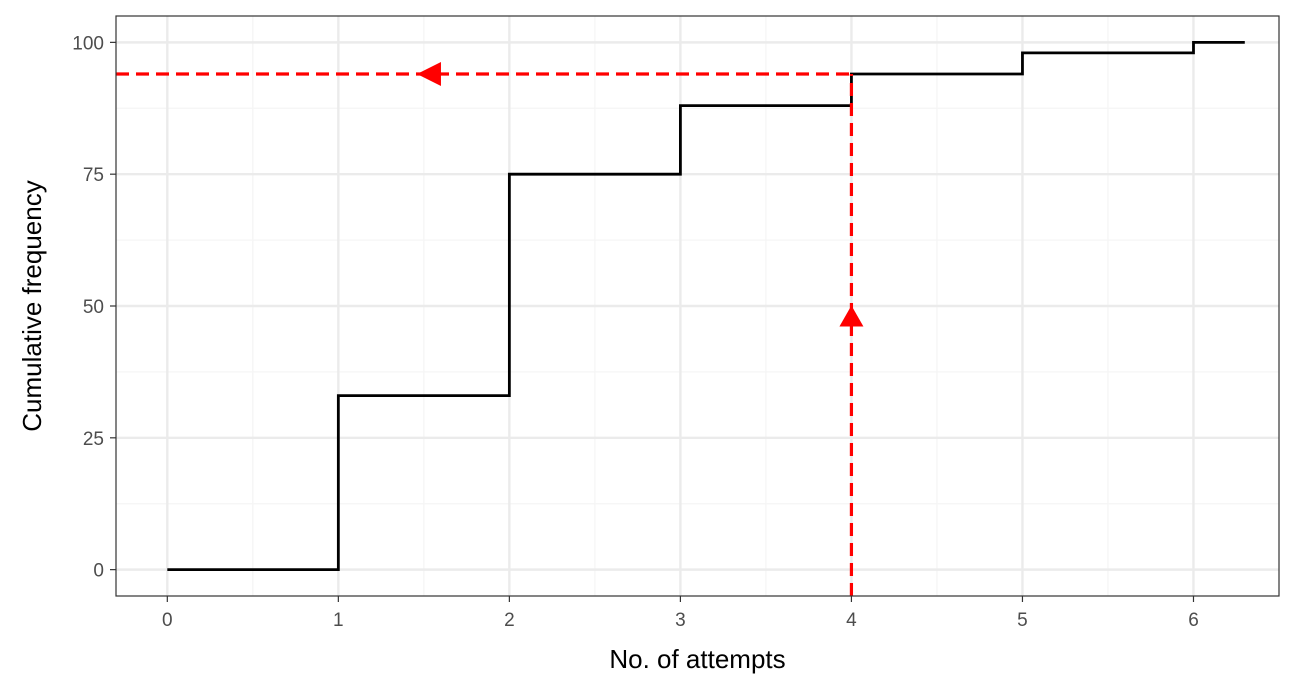 This screenshot has width=1296, height=691. What do you see at coordinates (1193, 620) in the screenshot?
I see `x-tick-label: 6` at bounding box center [1193, 620].